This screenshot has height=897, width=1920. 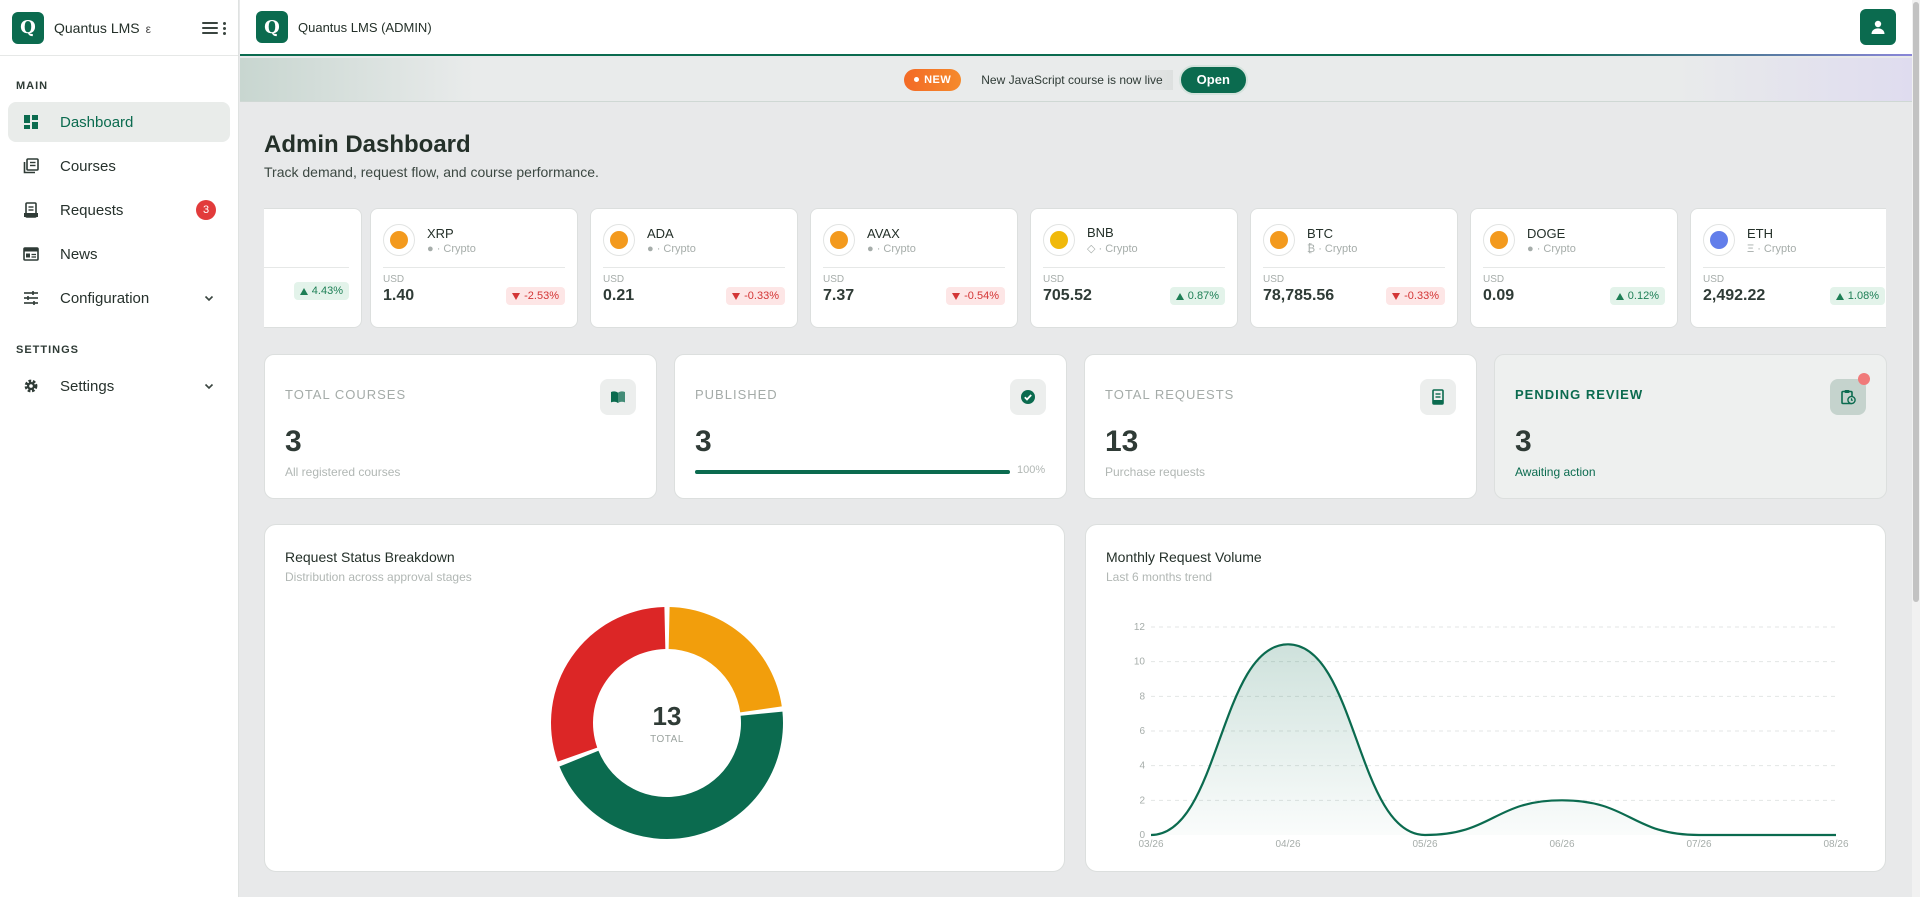 I want to click on stat-card-total-requests: TOTAL REQUESTS 13 Purchase requests, so click(x=1280, y=426).